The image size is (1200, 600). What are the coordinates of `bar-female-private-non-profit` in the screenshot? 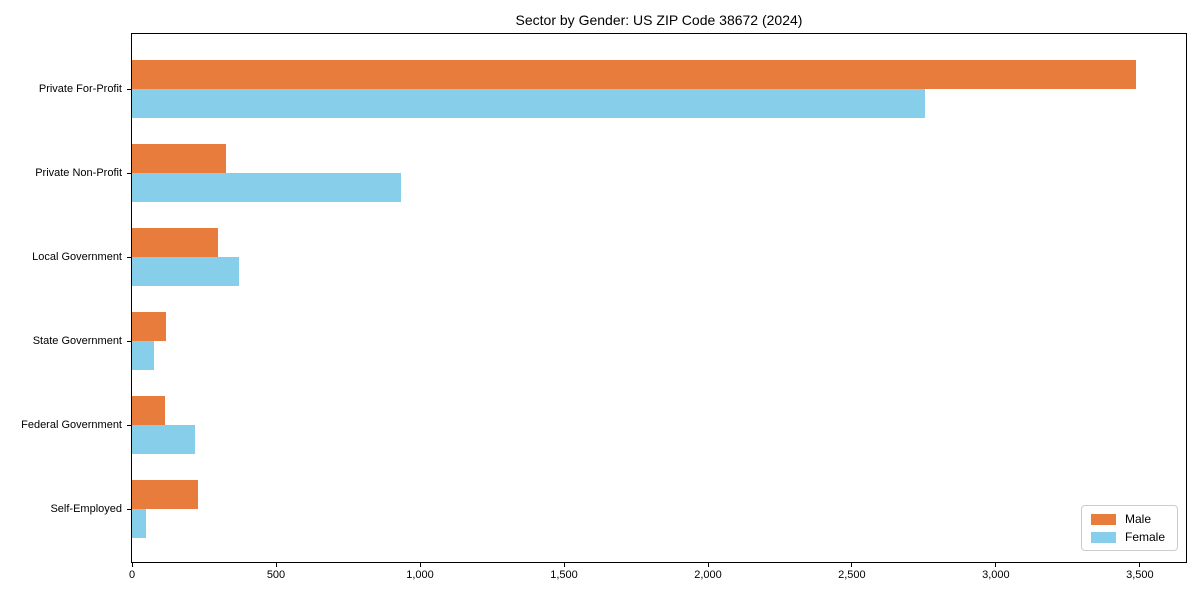 It's located at (267, 187).